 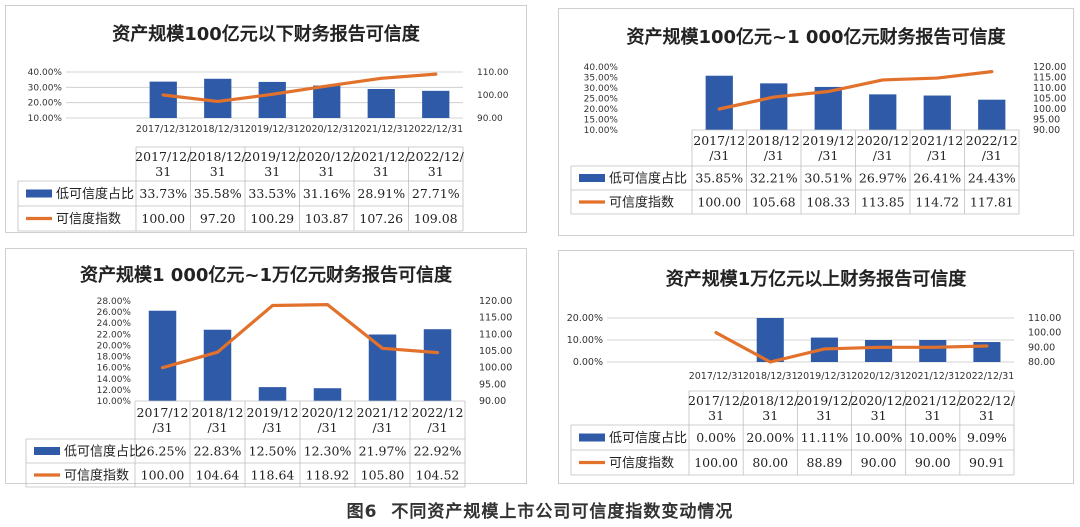 I want to click on chart-title: 资产规模1万亿元以上财务报告可信度, so click(x=816, y=279).